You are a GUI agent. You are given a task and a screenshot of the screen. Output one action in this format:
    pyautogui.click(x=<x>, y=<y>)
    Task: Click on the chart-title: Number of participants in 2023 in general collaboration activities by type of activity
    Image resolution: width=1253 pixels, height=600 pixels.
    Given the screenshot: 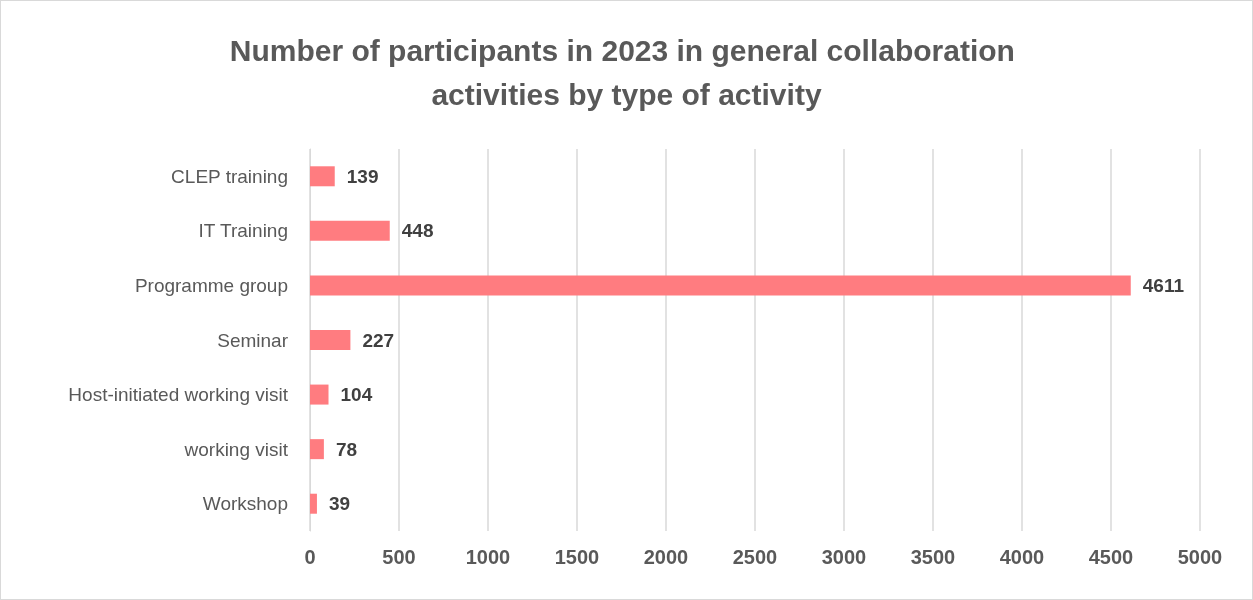 What is the action you would take?
    pyautogui.click(x=626, y=72)
    